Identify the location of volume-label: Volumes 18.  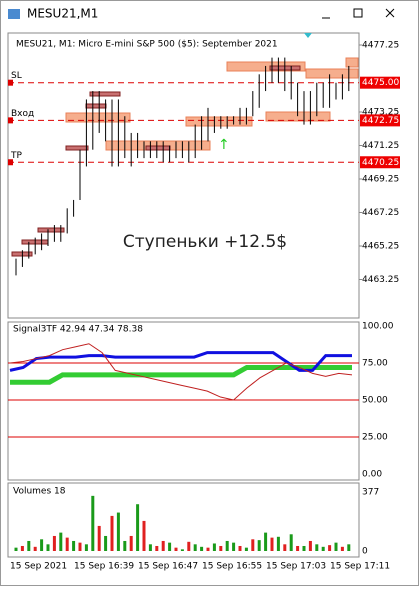
(39, 492).